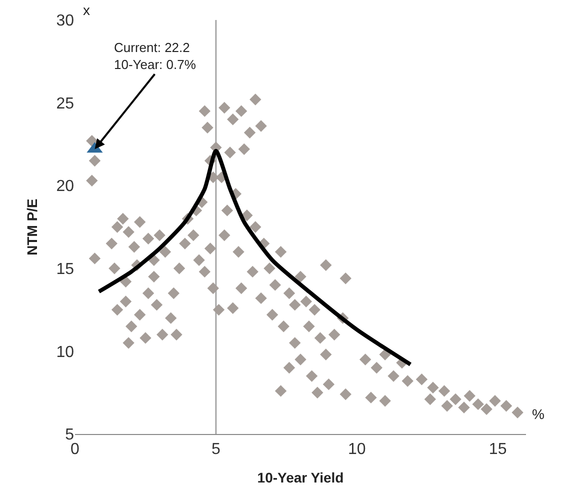 The height and width of the screenshot is (495, 566). I want to click on annotation: Current: 22.2 10-Year: 0.7%, so click(155, 56).